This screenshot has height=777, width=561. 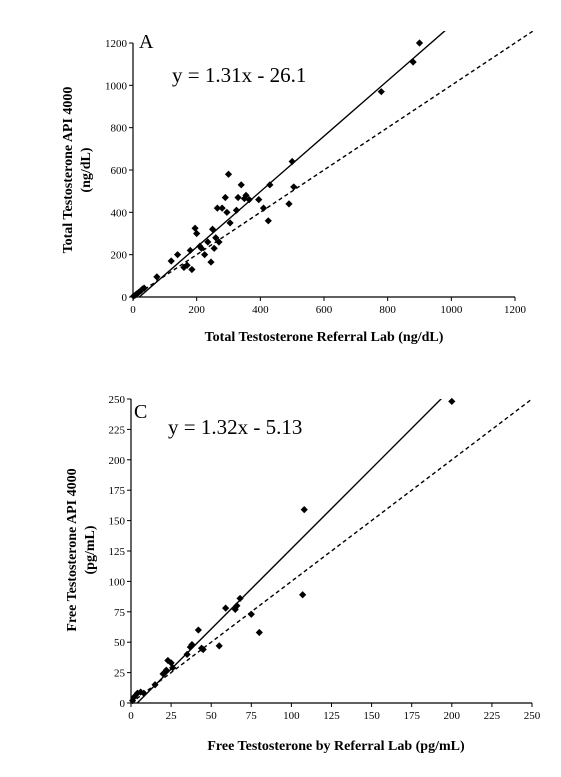 What do you see at coordinates (235, 427) in the screenshot?
I see `equation-c: y = 1.32x - 5.13` at bounding box center [235, 427].